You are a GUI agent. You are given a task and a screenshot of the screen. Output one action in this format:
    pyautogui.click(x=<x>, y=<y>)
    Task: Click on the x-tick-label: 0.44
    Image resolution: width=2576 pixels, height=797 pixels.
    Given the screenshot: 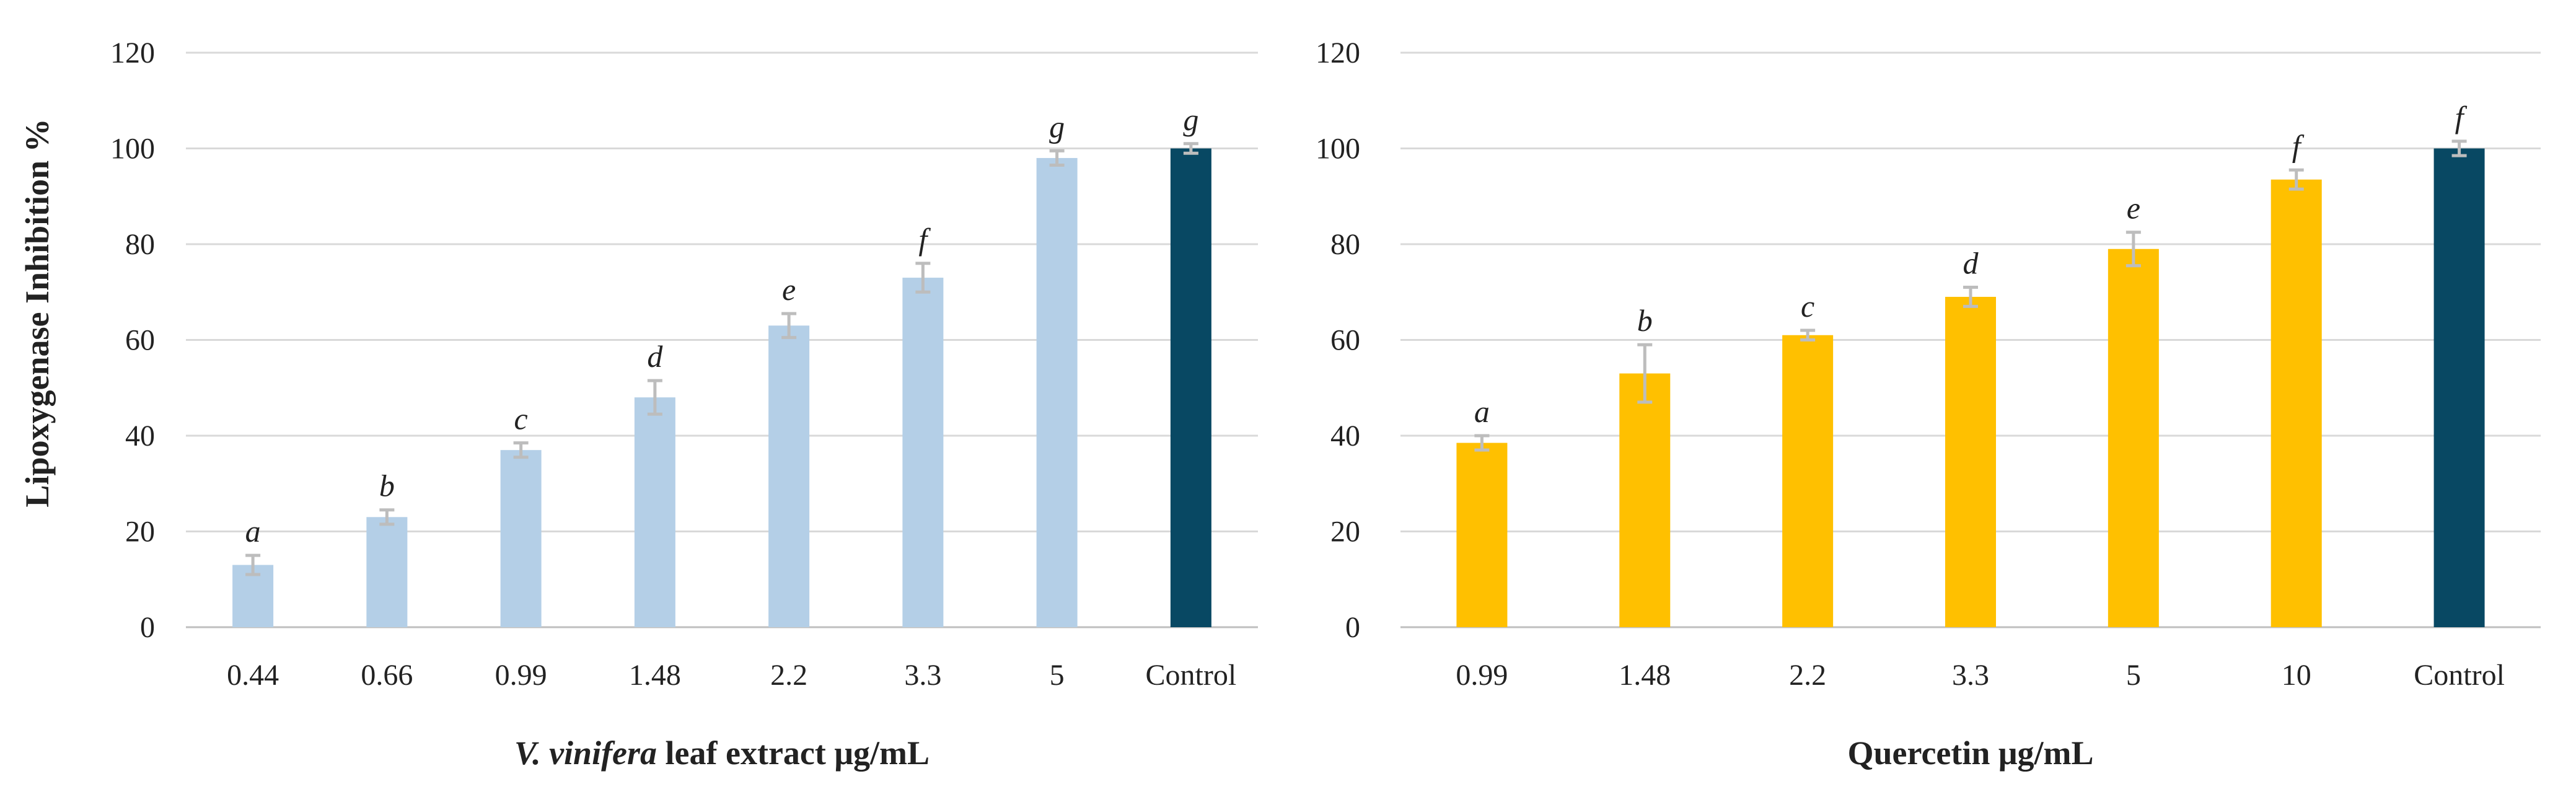 What is the action you would take?
    pyautogui.click(x=253, y=675)
    